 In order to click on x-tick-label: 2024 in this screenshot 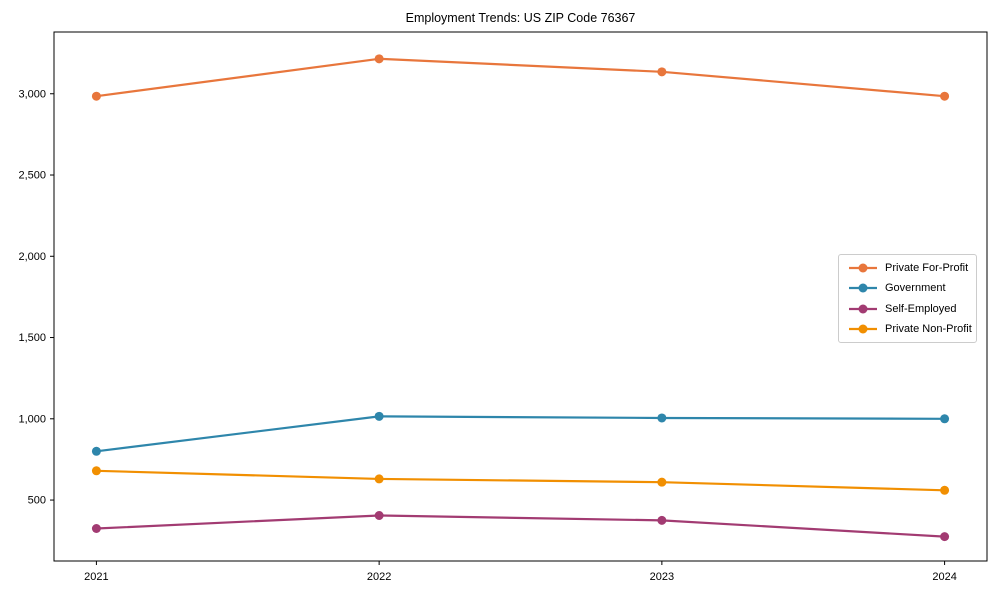, I will do `click(944, 577)`.